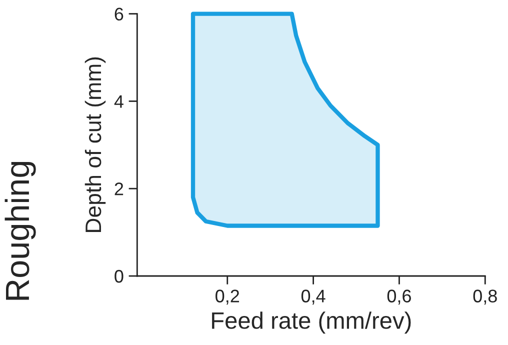  I want to click on y-tick-label: 6, so click(119, 14).